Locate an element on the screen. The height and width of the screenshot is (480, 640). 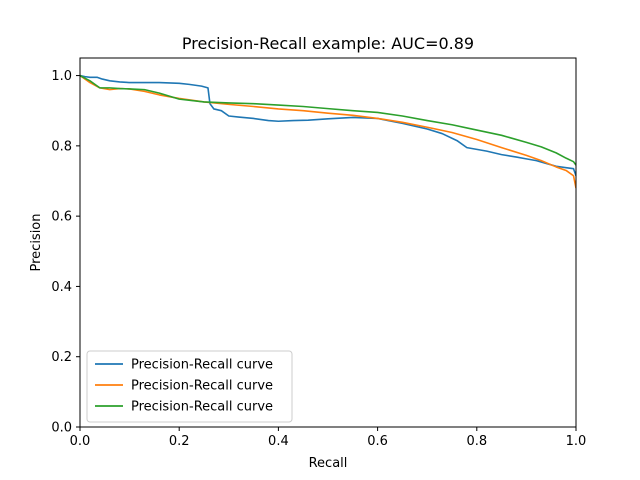
y-tick-label-3: 0.6 is located at coordinates (61, 217).